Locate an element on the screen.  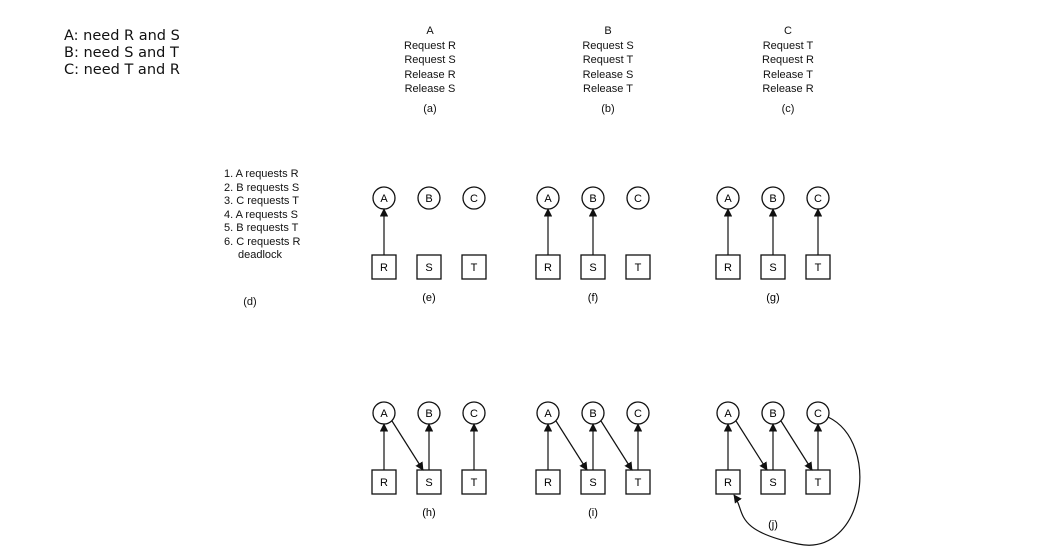
graph-caption: (e) is located at coordinates (428, 298).